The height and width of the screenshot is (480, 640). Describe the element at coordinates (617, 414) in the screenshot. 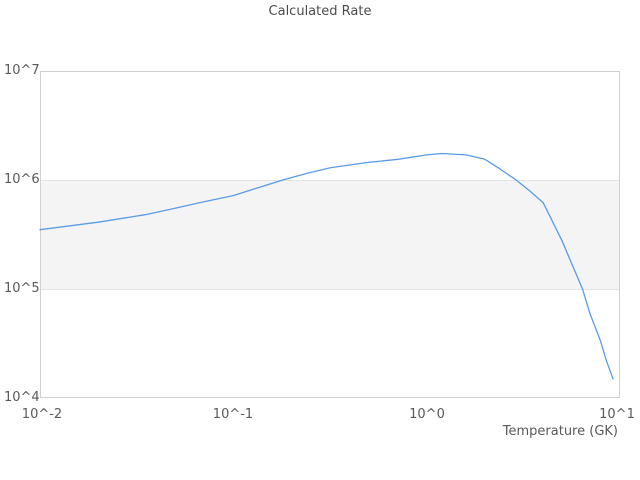

I see `x-tick-label-1e1: 10^1` at that location.